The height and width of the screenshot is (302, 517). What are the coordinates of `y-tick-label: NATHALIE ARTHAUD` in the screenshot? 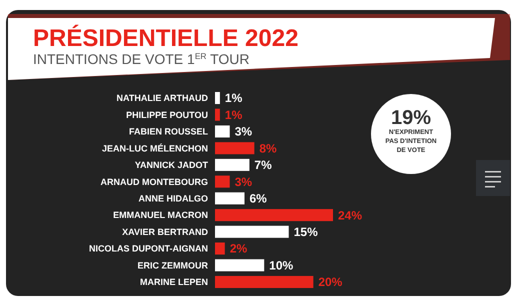 It's located at (162, 98).